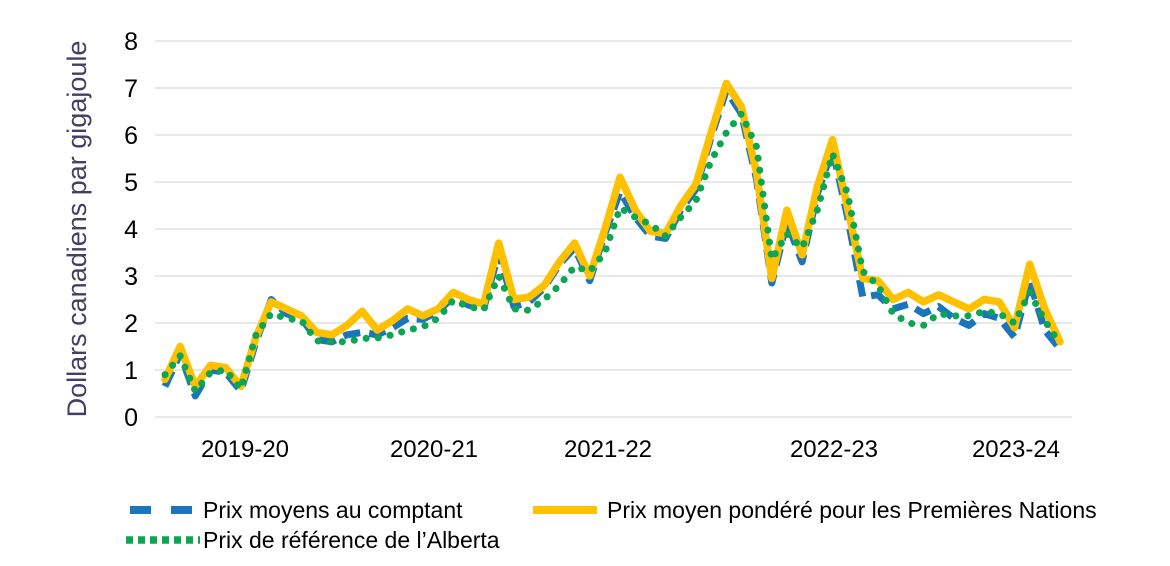 This screenshot has height=566, width=1170. What do you see at coordinates (351, 540) in the screenshot?
I see `legend-label-alberta: Prix de référence de l’Alberta` at bounding box center [351, 540].